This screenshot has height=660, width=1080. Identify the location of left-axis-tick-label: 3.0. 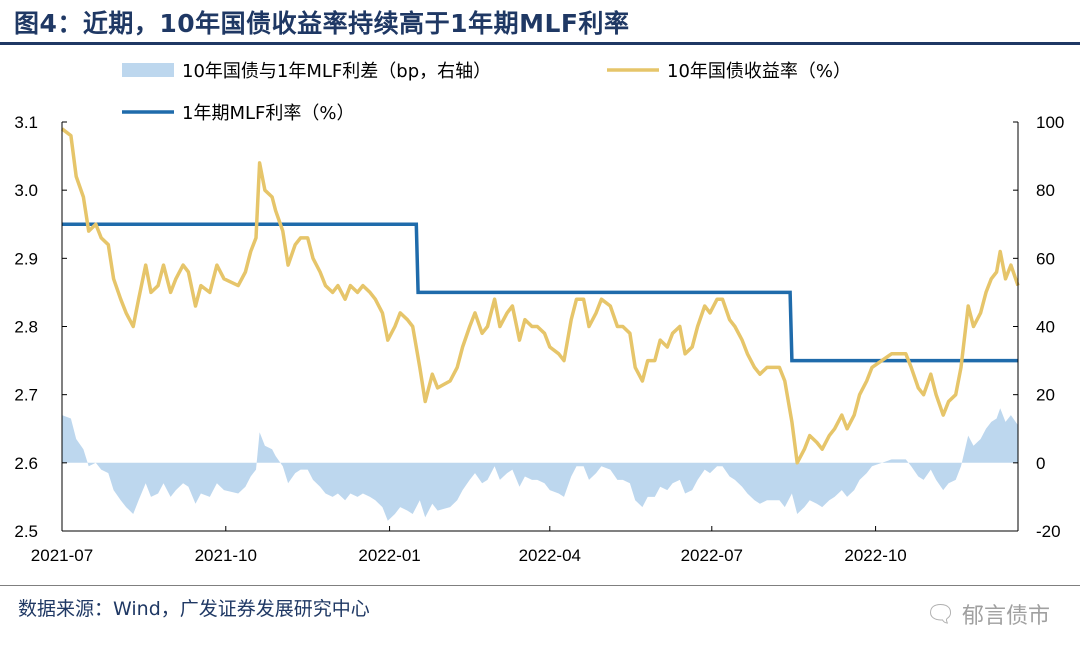
(26, 190).